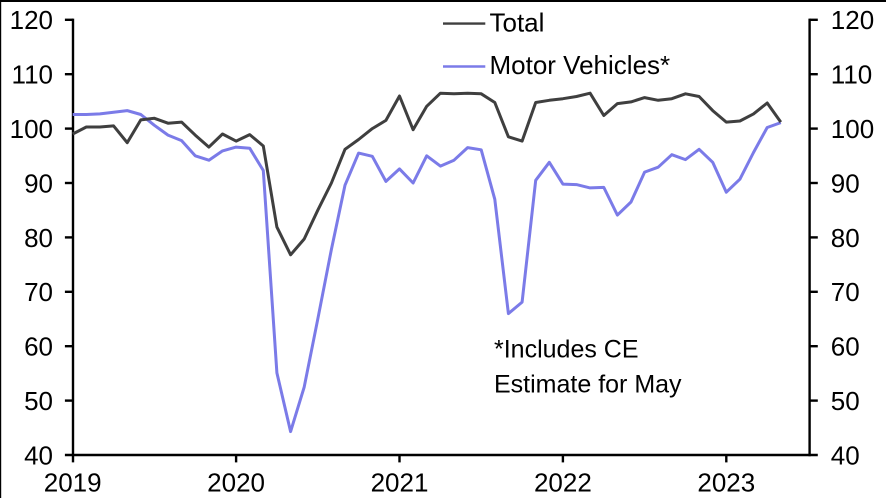 This screenshot has height=498, width=886. What do you see at coordinates (580, 65) in the screenshot?
I see `svg-text: Motor Vehicles*` at bounding box center [580, 65].